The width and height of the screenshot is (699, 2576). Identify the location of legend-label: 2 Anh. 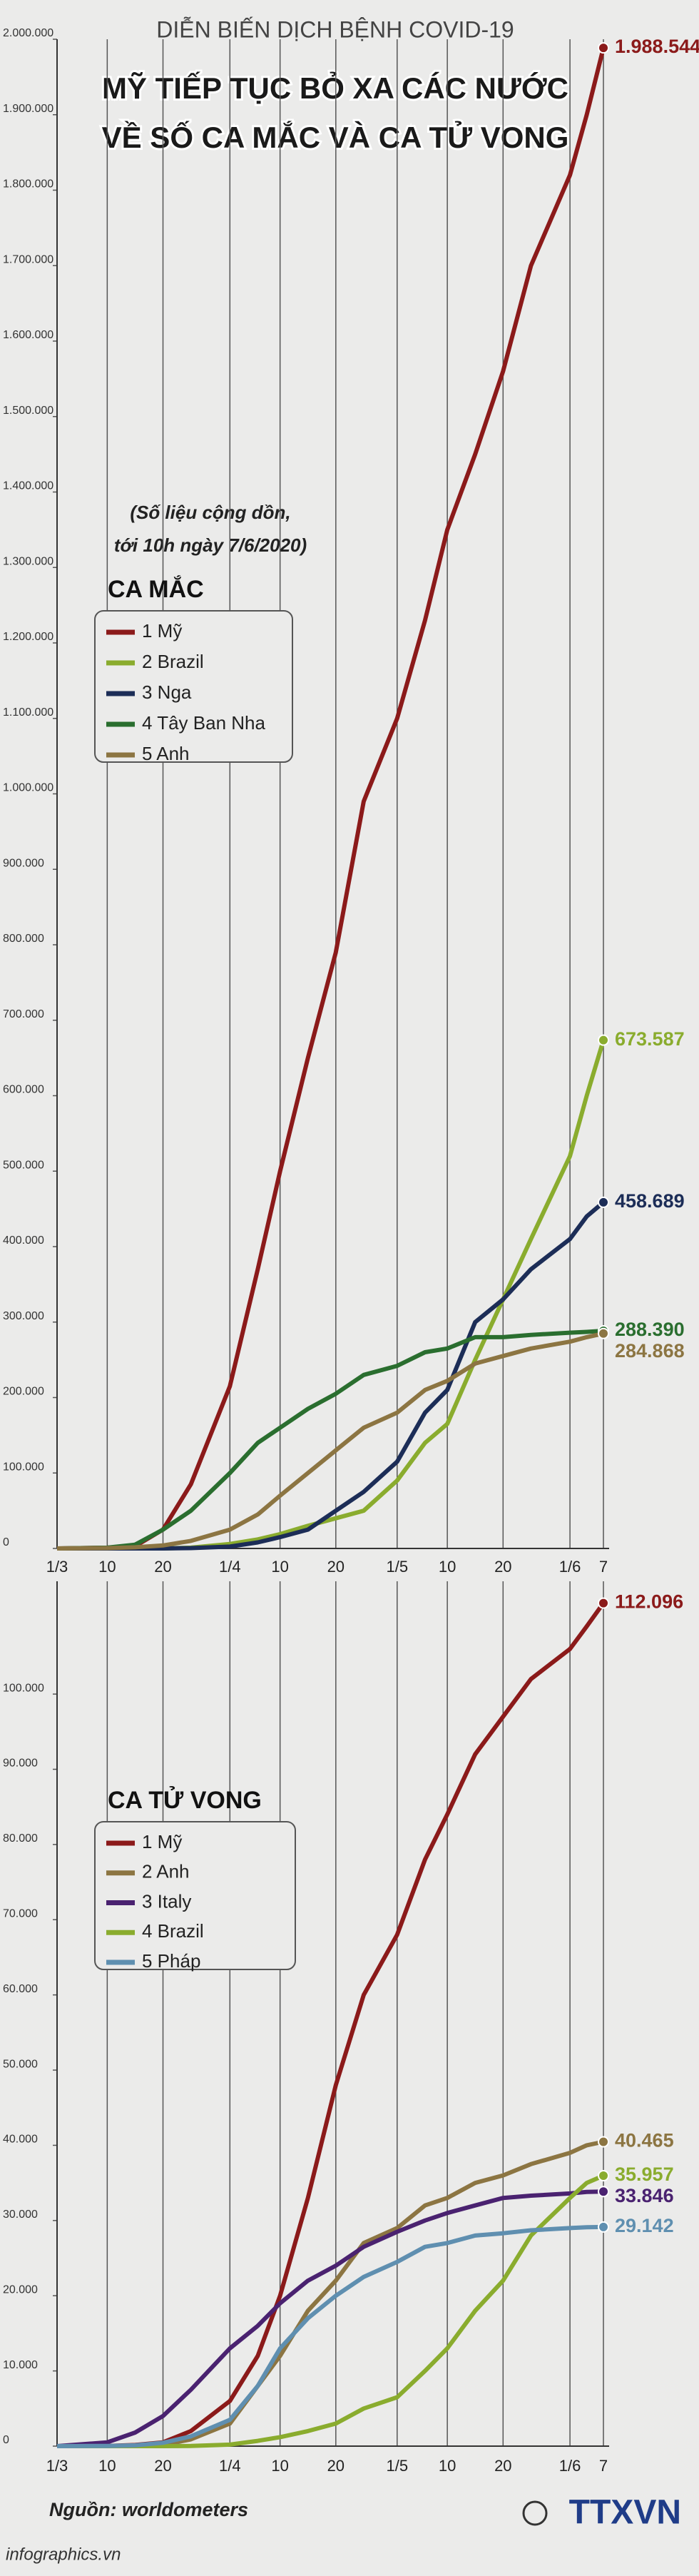
(166, 1871).